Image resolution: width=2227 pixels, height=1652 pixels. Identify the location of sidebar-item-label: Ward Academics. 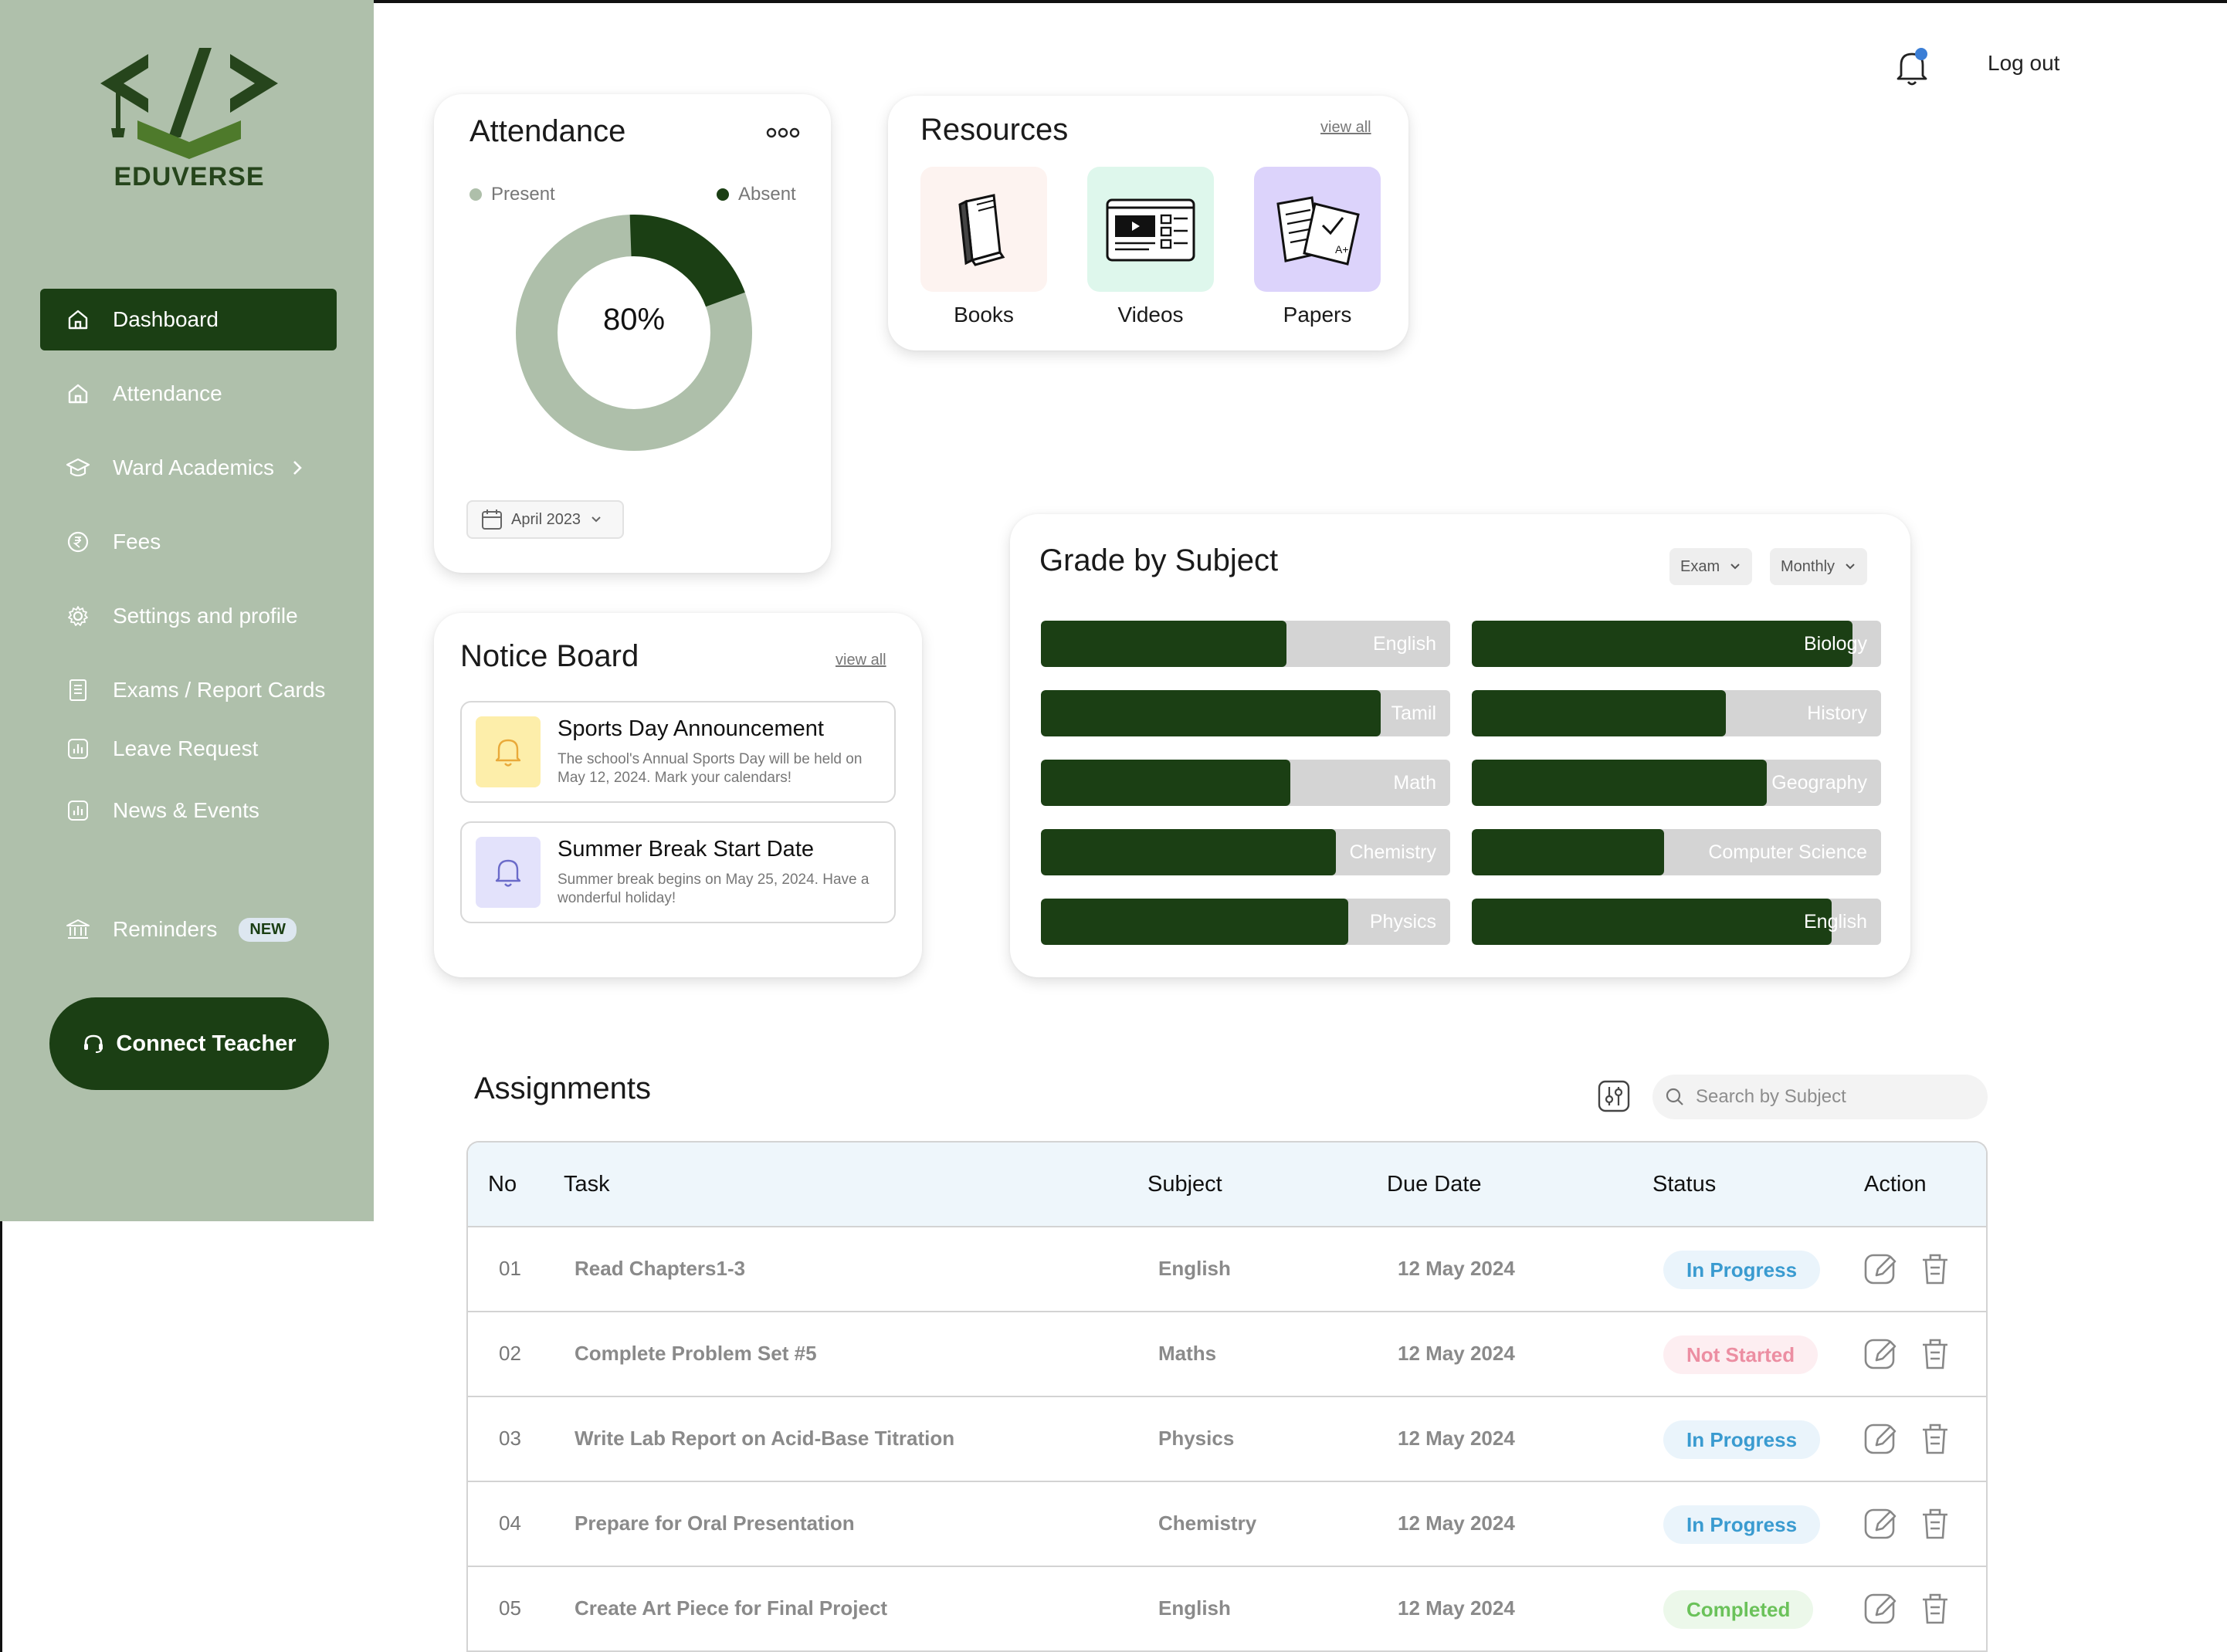
(194, 467).